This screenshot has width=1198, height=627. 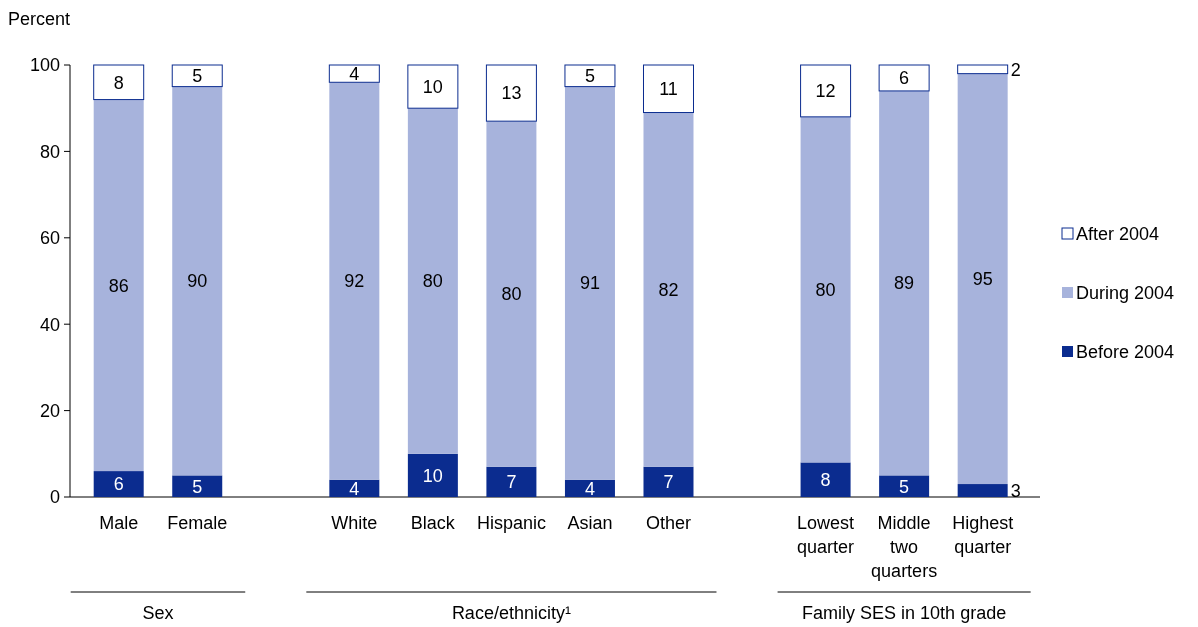 What do you see at coordinates (1015, 69) in the screenshot?
I see `data-label: 2` at bounding box center [1015, 69].